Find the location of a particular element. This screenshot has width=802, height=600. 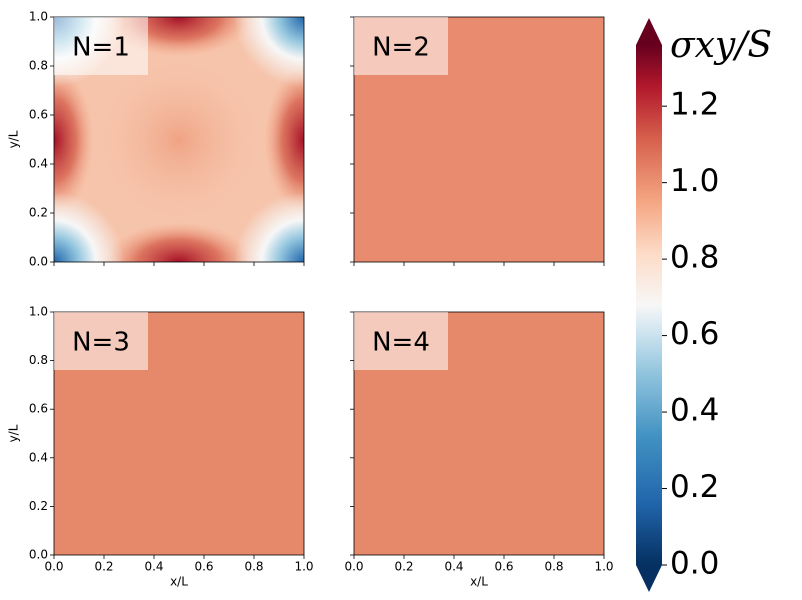

colorbar-tick-label: 1.2 is located at coordinates (694, 105).